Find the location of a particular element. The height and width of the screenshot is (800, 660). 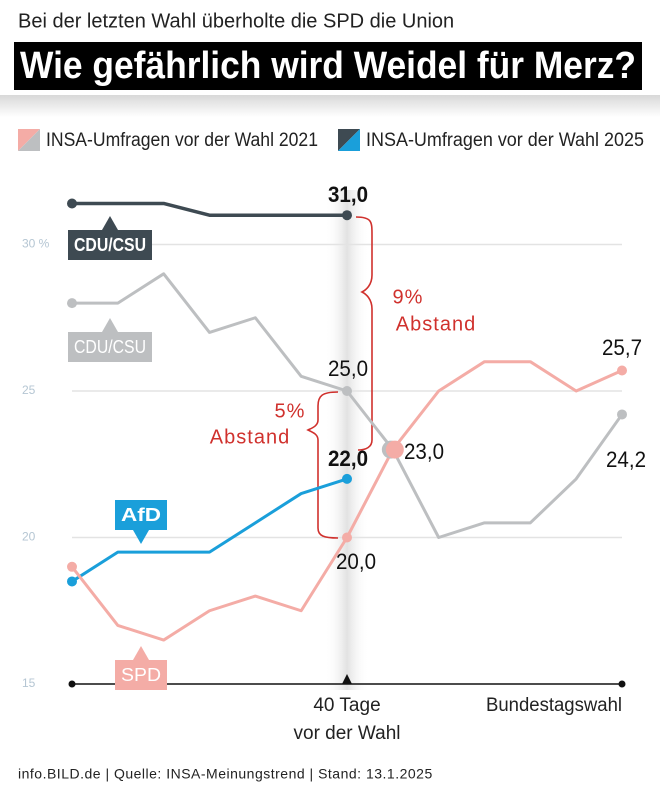

value-label: 23,0 is located at coordinates (424, 451).